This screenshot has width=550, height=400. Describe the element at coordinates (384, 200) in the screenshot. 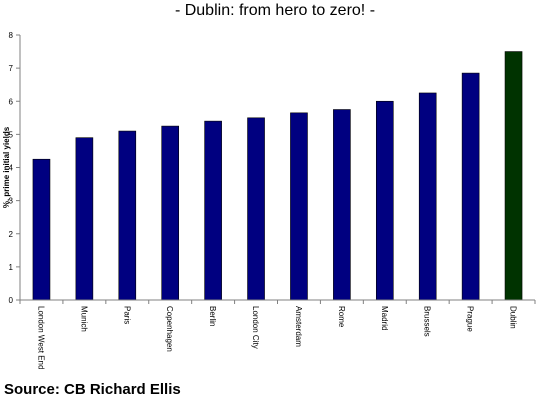

I see `bar-madrid` at that location.